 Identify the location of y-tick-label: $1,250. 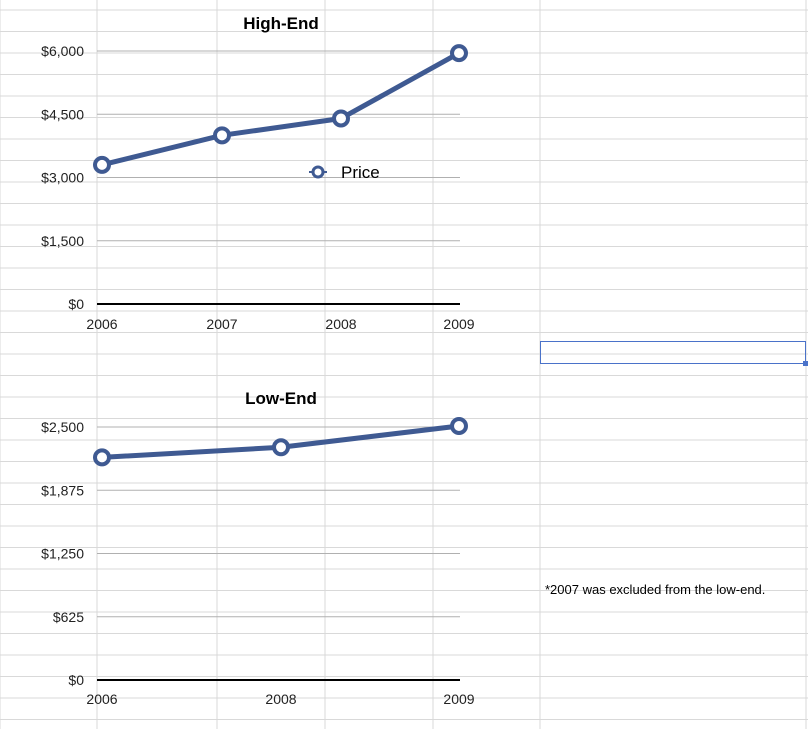
(62, 554).